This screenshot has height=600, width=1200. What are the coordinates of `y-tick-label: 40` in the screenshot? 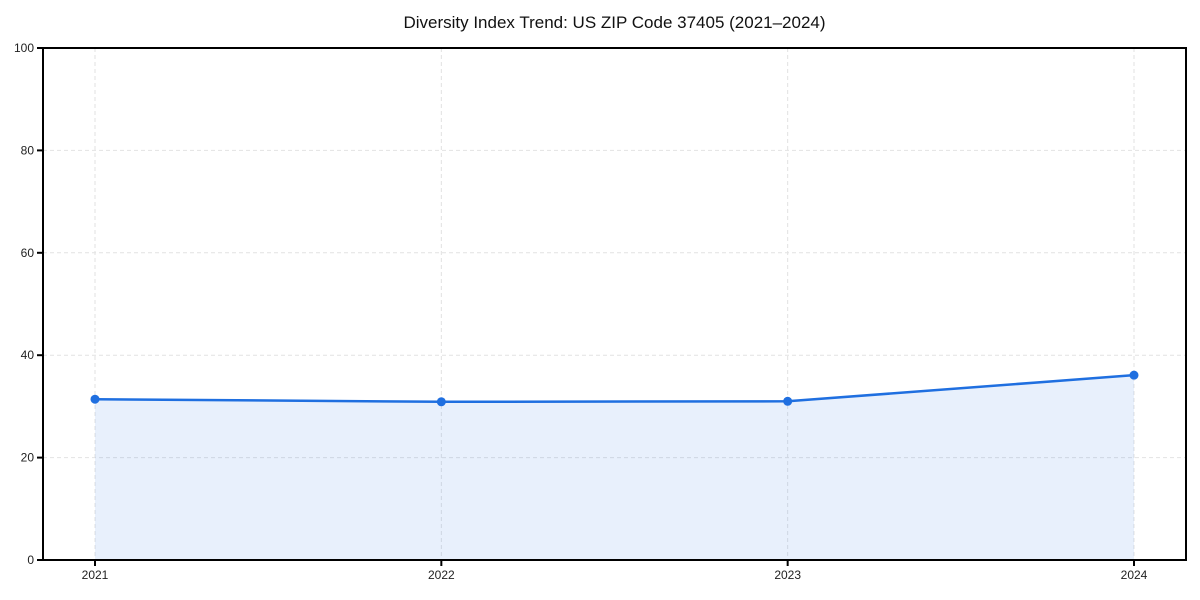 It's located at (28, 355).